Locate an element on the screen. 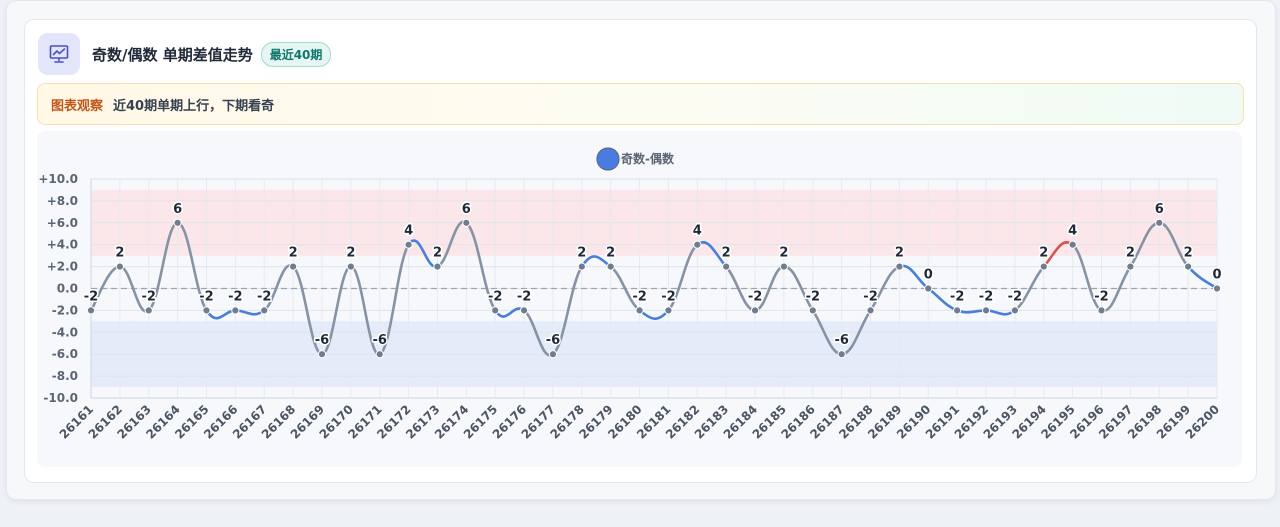 The width and height of the screenshot is (1280, 527). legend-label: 奇数-偶数 is located at coordinates (648, 158).